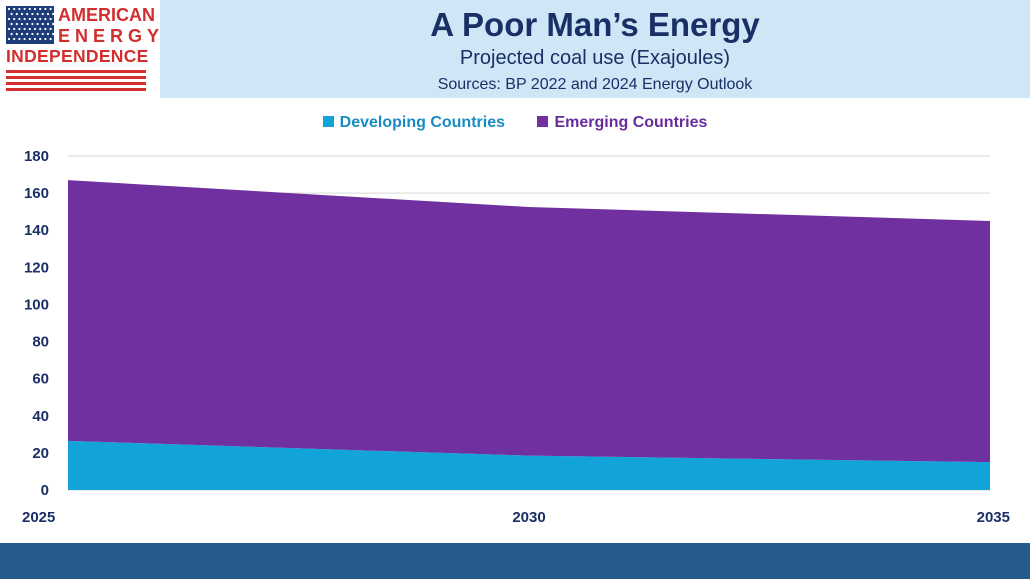  I want to click on logo-text-line1: AMERICAN, so click(106, 15).